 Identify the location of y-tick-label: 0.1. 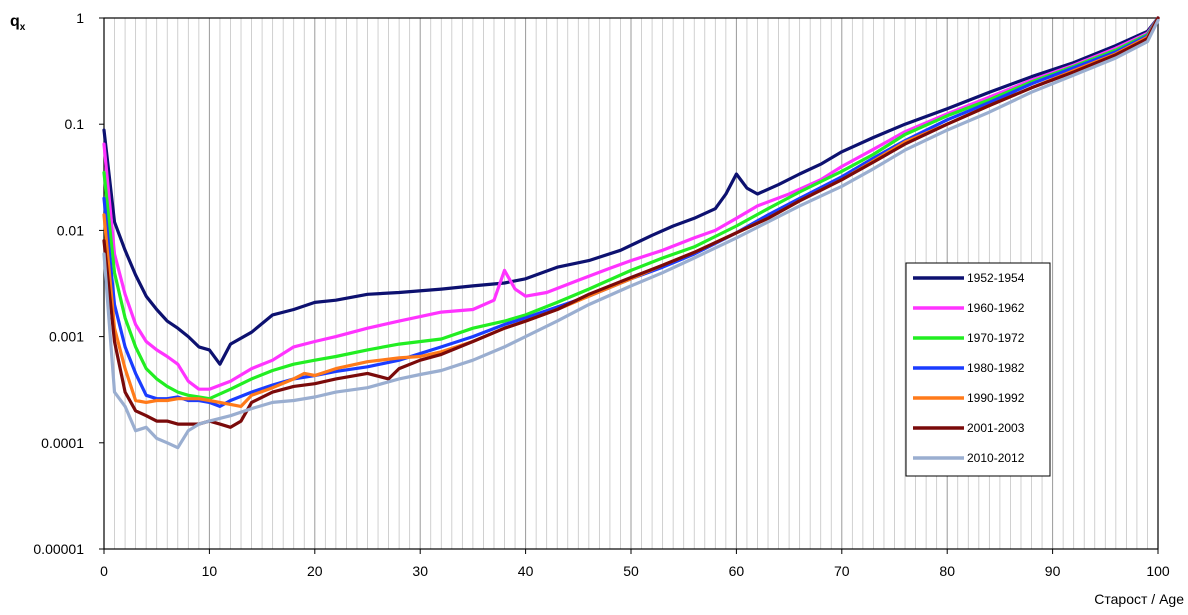
(75, 124).